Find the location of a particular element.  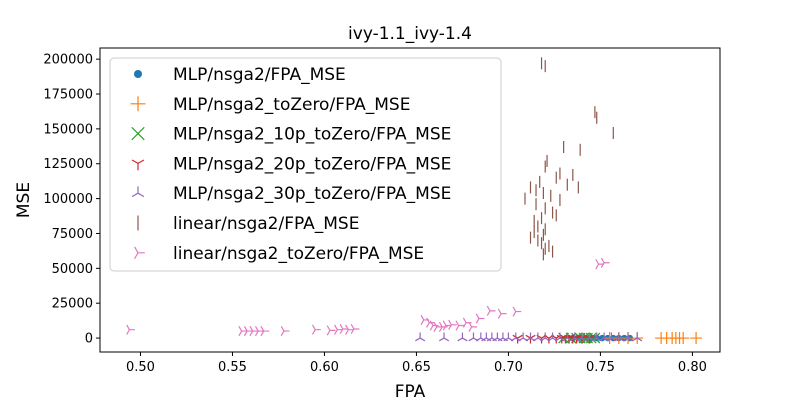

legend-item: MLP/nsga2/FPA_MSE is located at coordinates (240, 75).